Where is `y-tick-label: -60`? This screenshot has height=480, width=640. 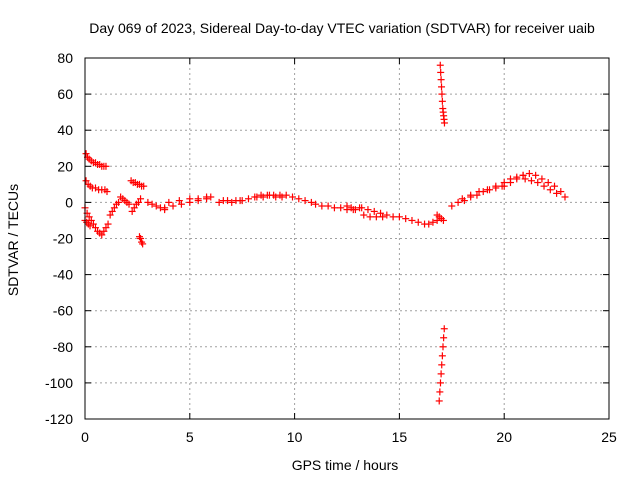 y-tick-label: -60 is located at coordinates (63, 311).